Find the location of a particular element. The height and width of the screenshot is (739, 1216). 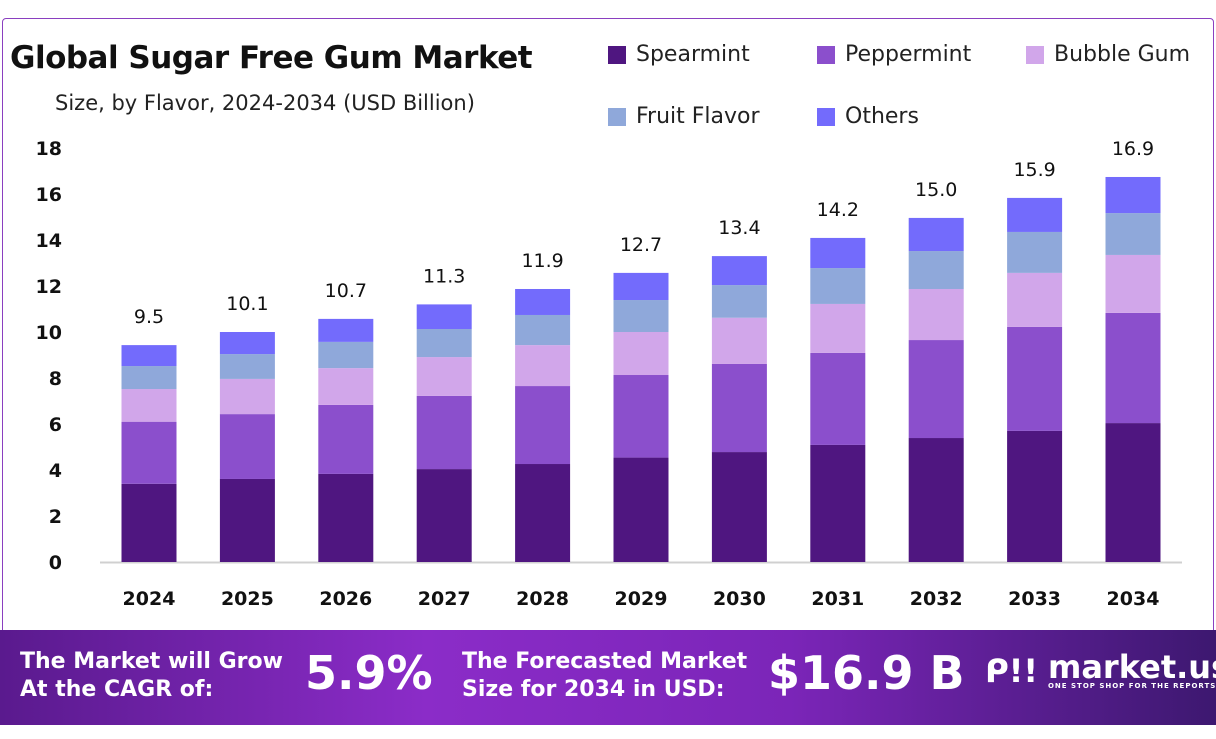

cagr-label-line: At the CAGR of: is located at coordinates (117, 689).